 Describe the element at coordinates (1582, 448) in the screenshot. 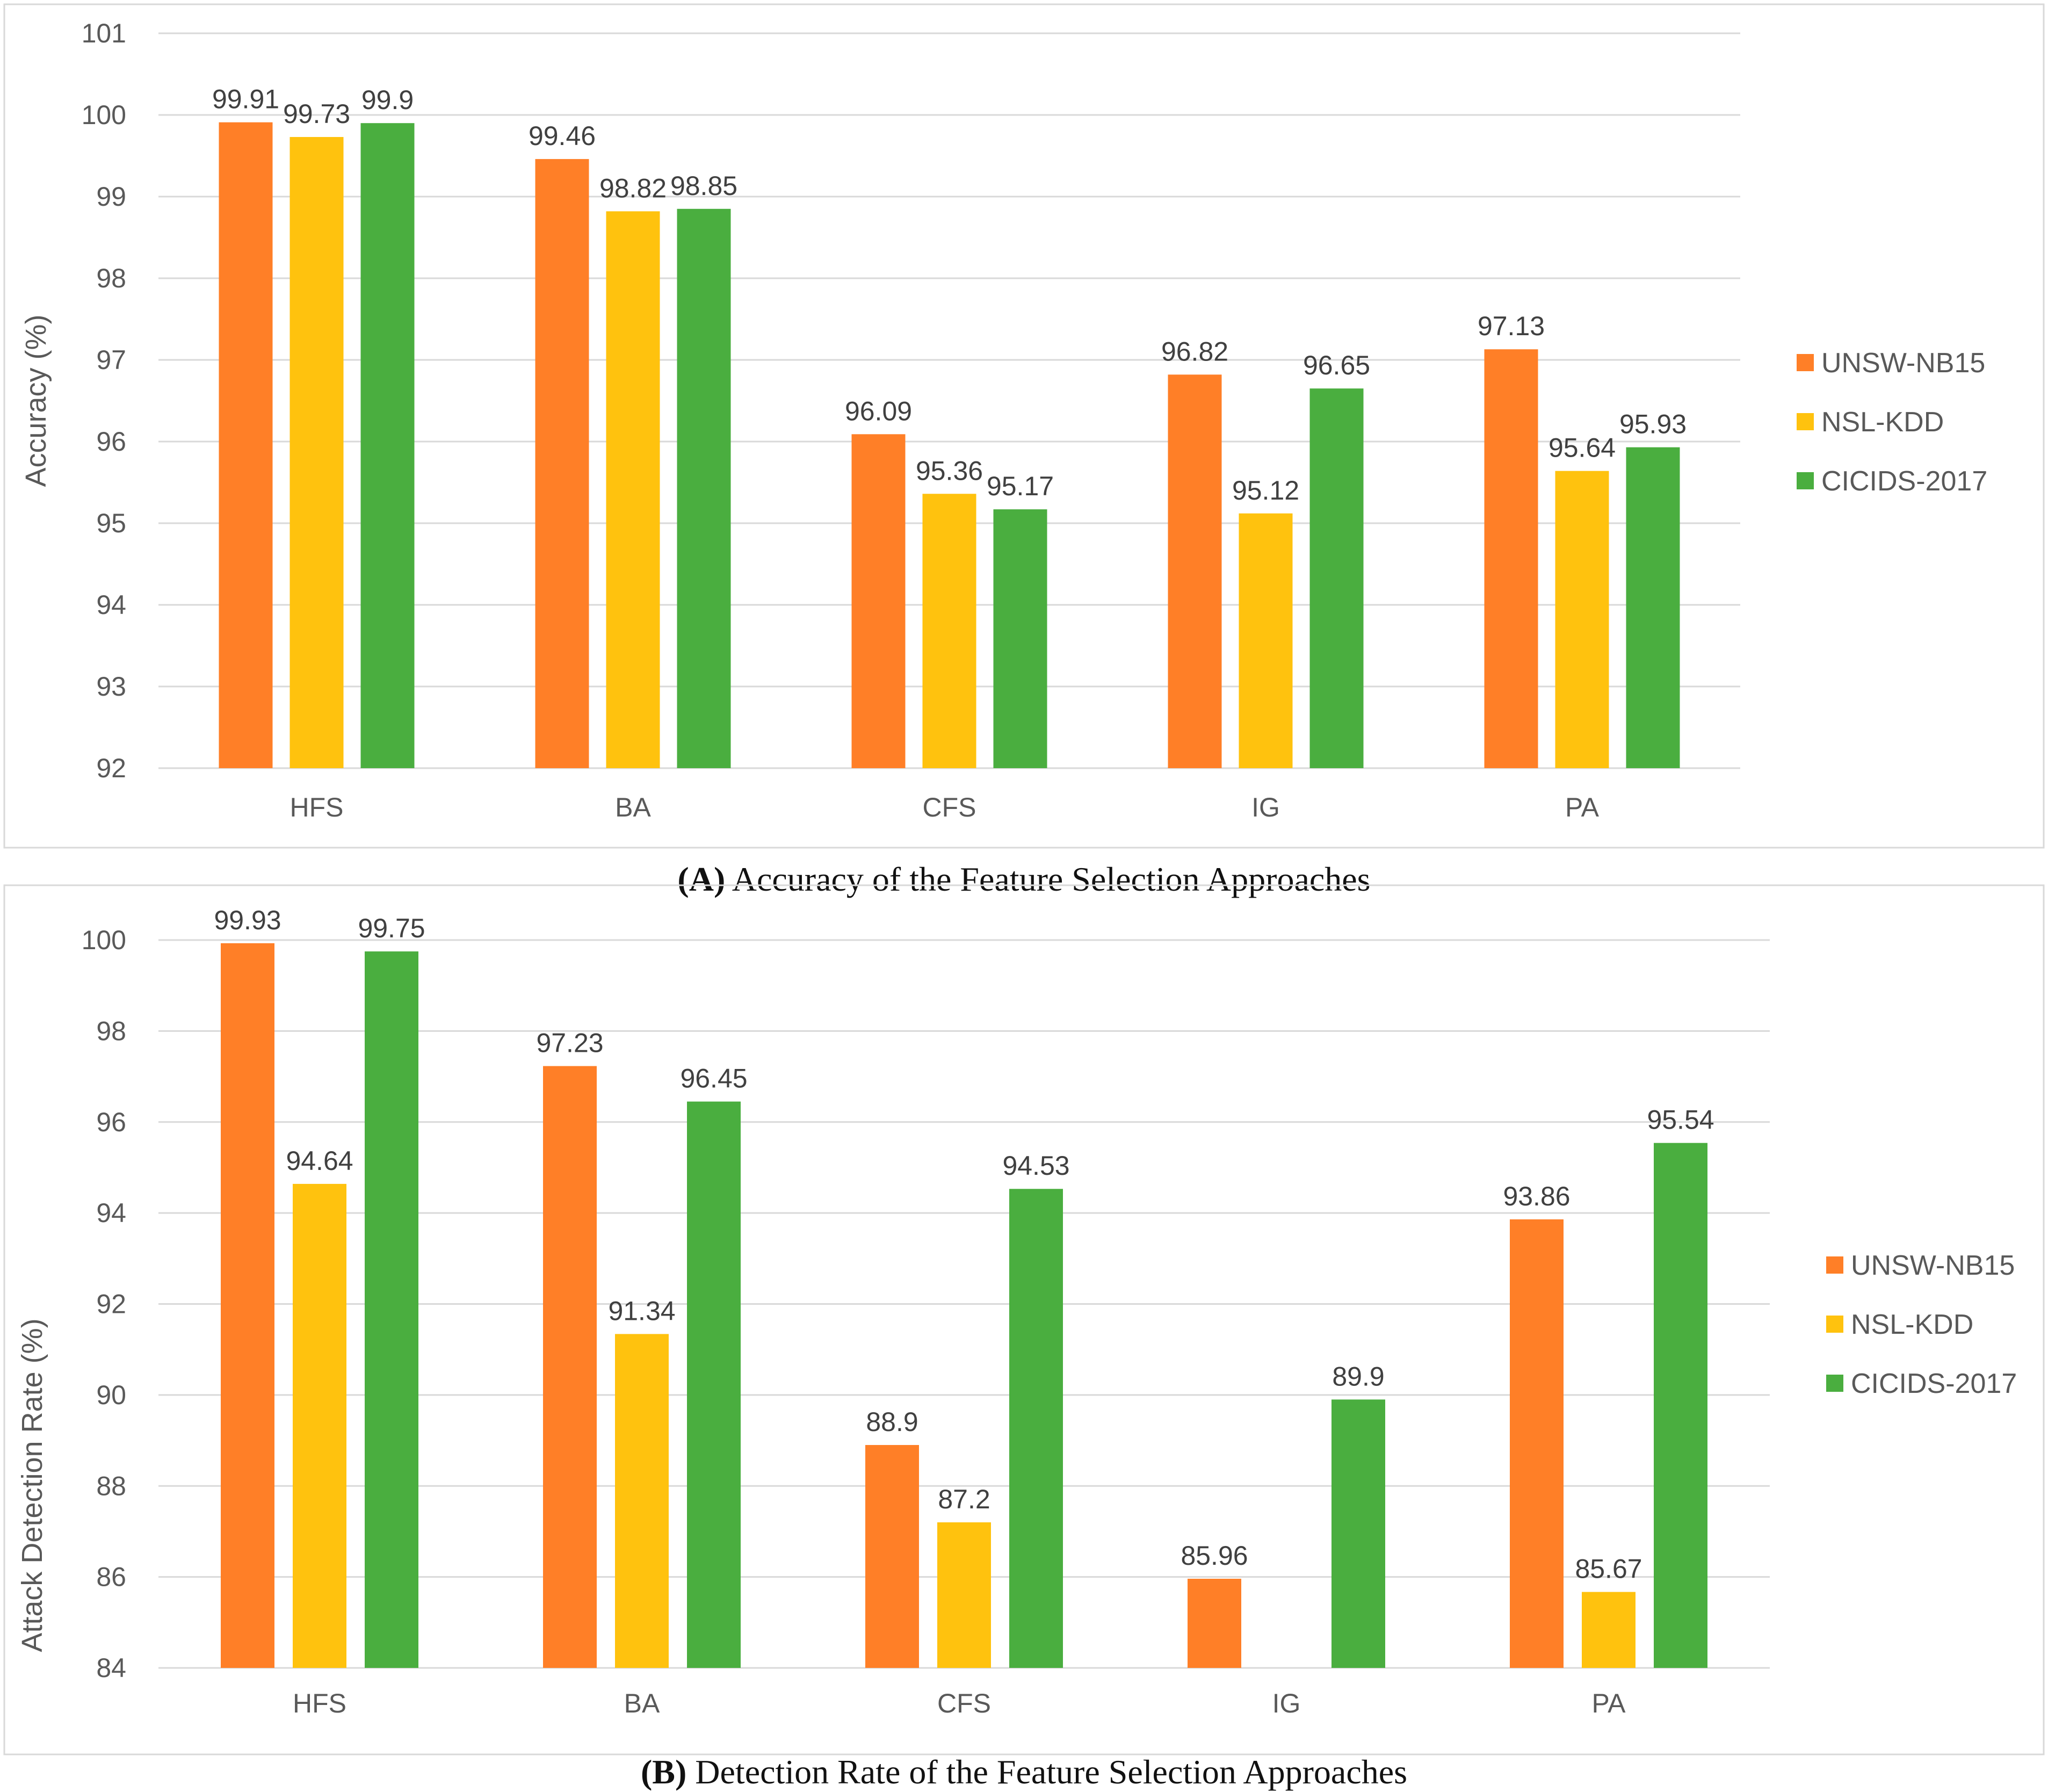

I see `accuracy-data-label-pa-nsl-kdd: 95.64` at that location.